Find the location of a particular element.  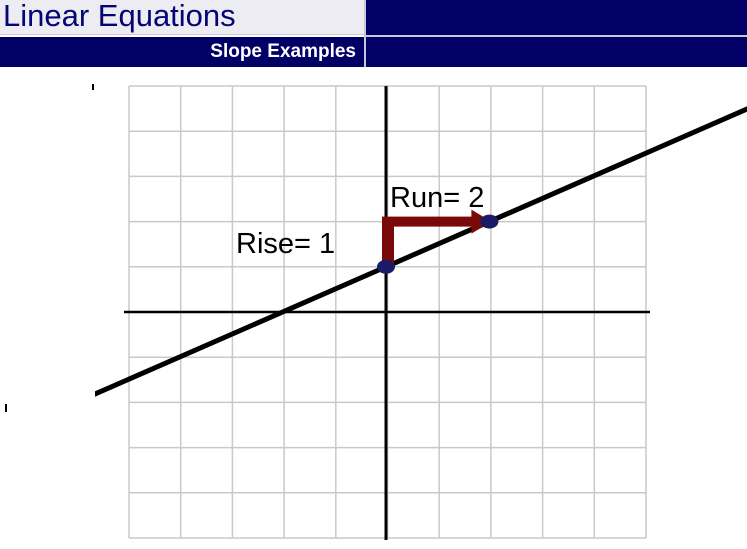

run-arrow-shaft is located at coordinates (429, 221).